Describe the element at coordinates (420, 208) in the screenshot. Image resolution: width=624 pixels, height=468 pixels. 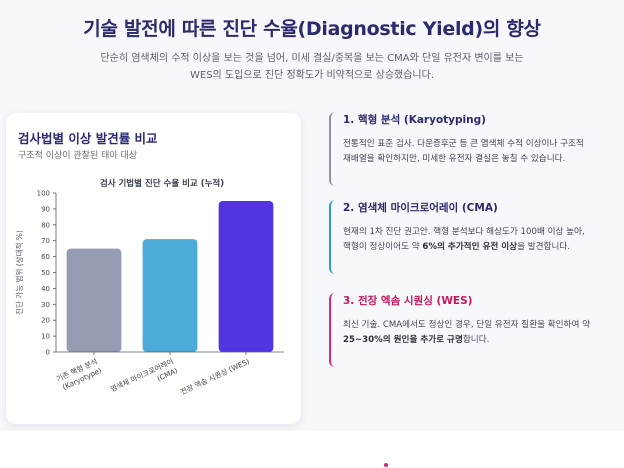
I see `step-title: 2. 염색체 마이크로어레이 (CMA)` at that location.